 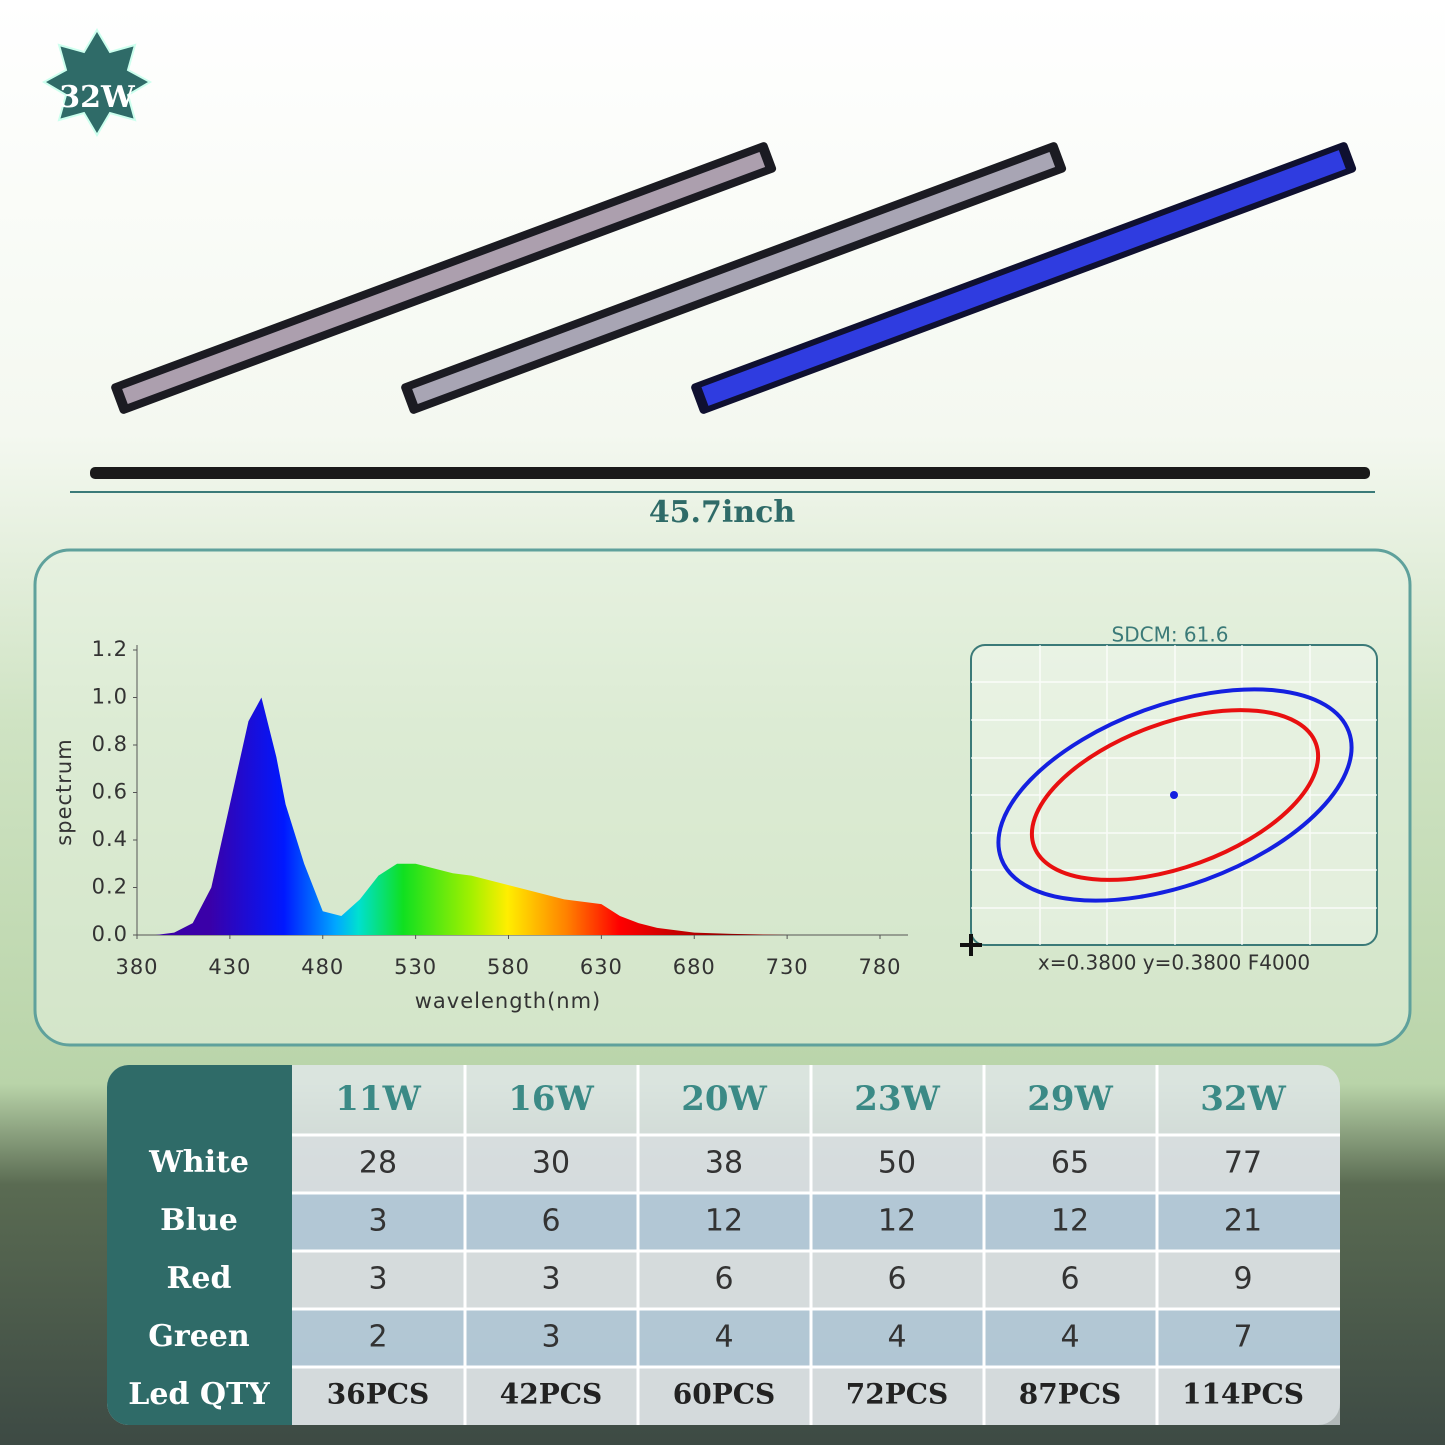 I want to click on x-tick-label: 430, so click(x=229, y=967).